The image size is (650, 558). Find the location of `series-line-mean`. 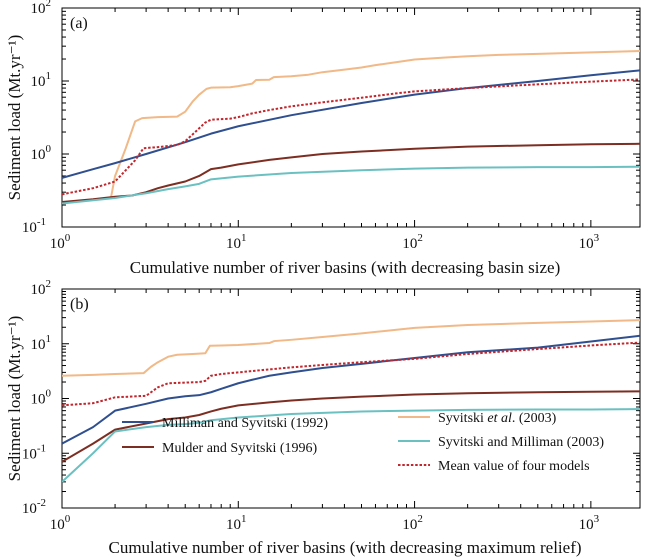

series-line-mean is located at coordinates (351, 374).